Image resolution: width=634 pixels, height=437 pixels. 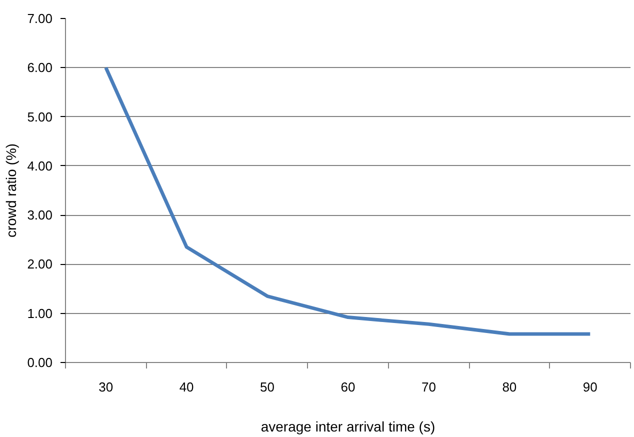 I want to click on y-tick-label: 4.00, so click(x=40, y=166).